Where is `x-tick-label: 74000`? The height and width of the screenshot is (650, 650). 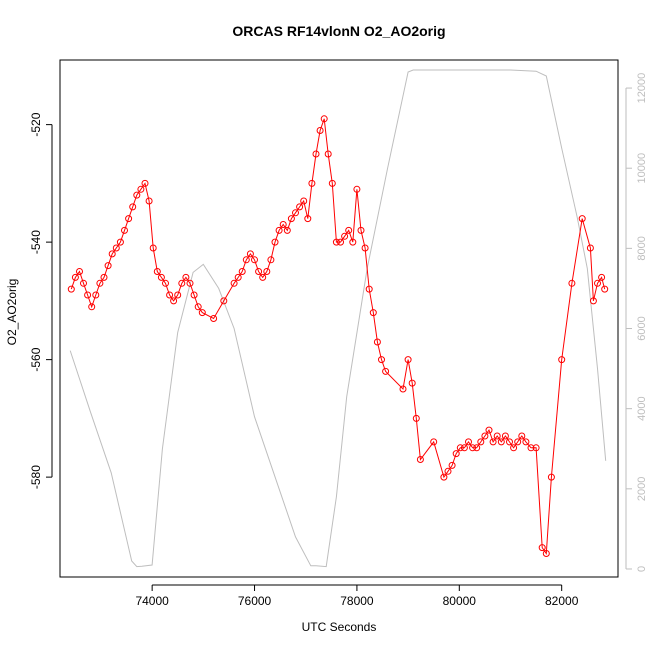 x-tick-label: 74000 is located at coordinates (152, 601).